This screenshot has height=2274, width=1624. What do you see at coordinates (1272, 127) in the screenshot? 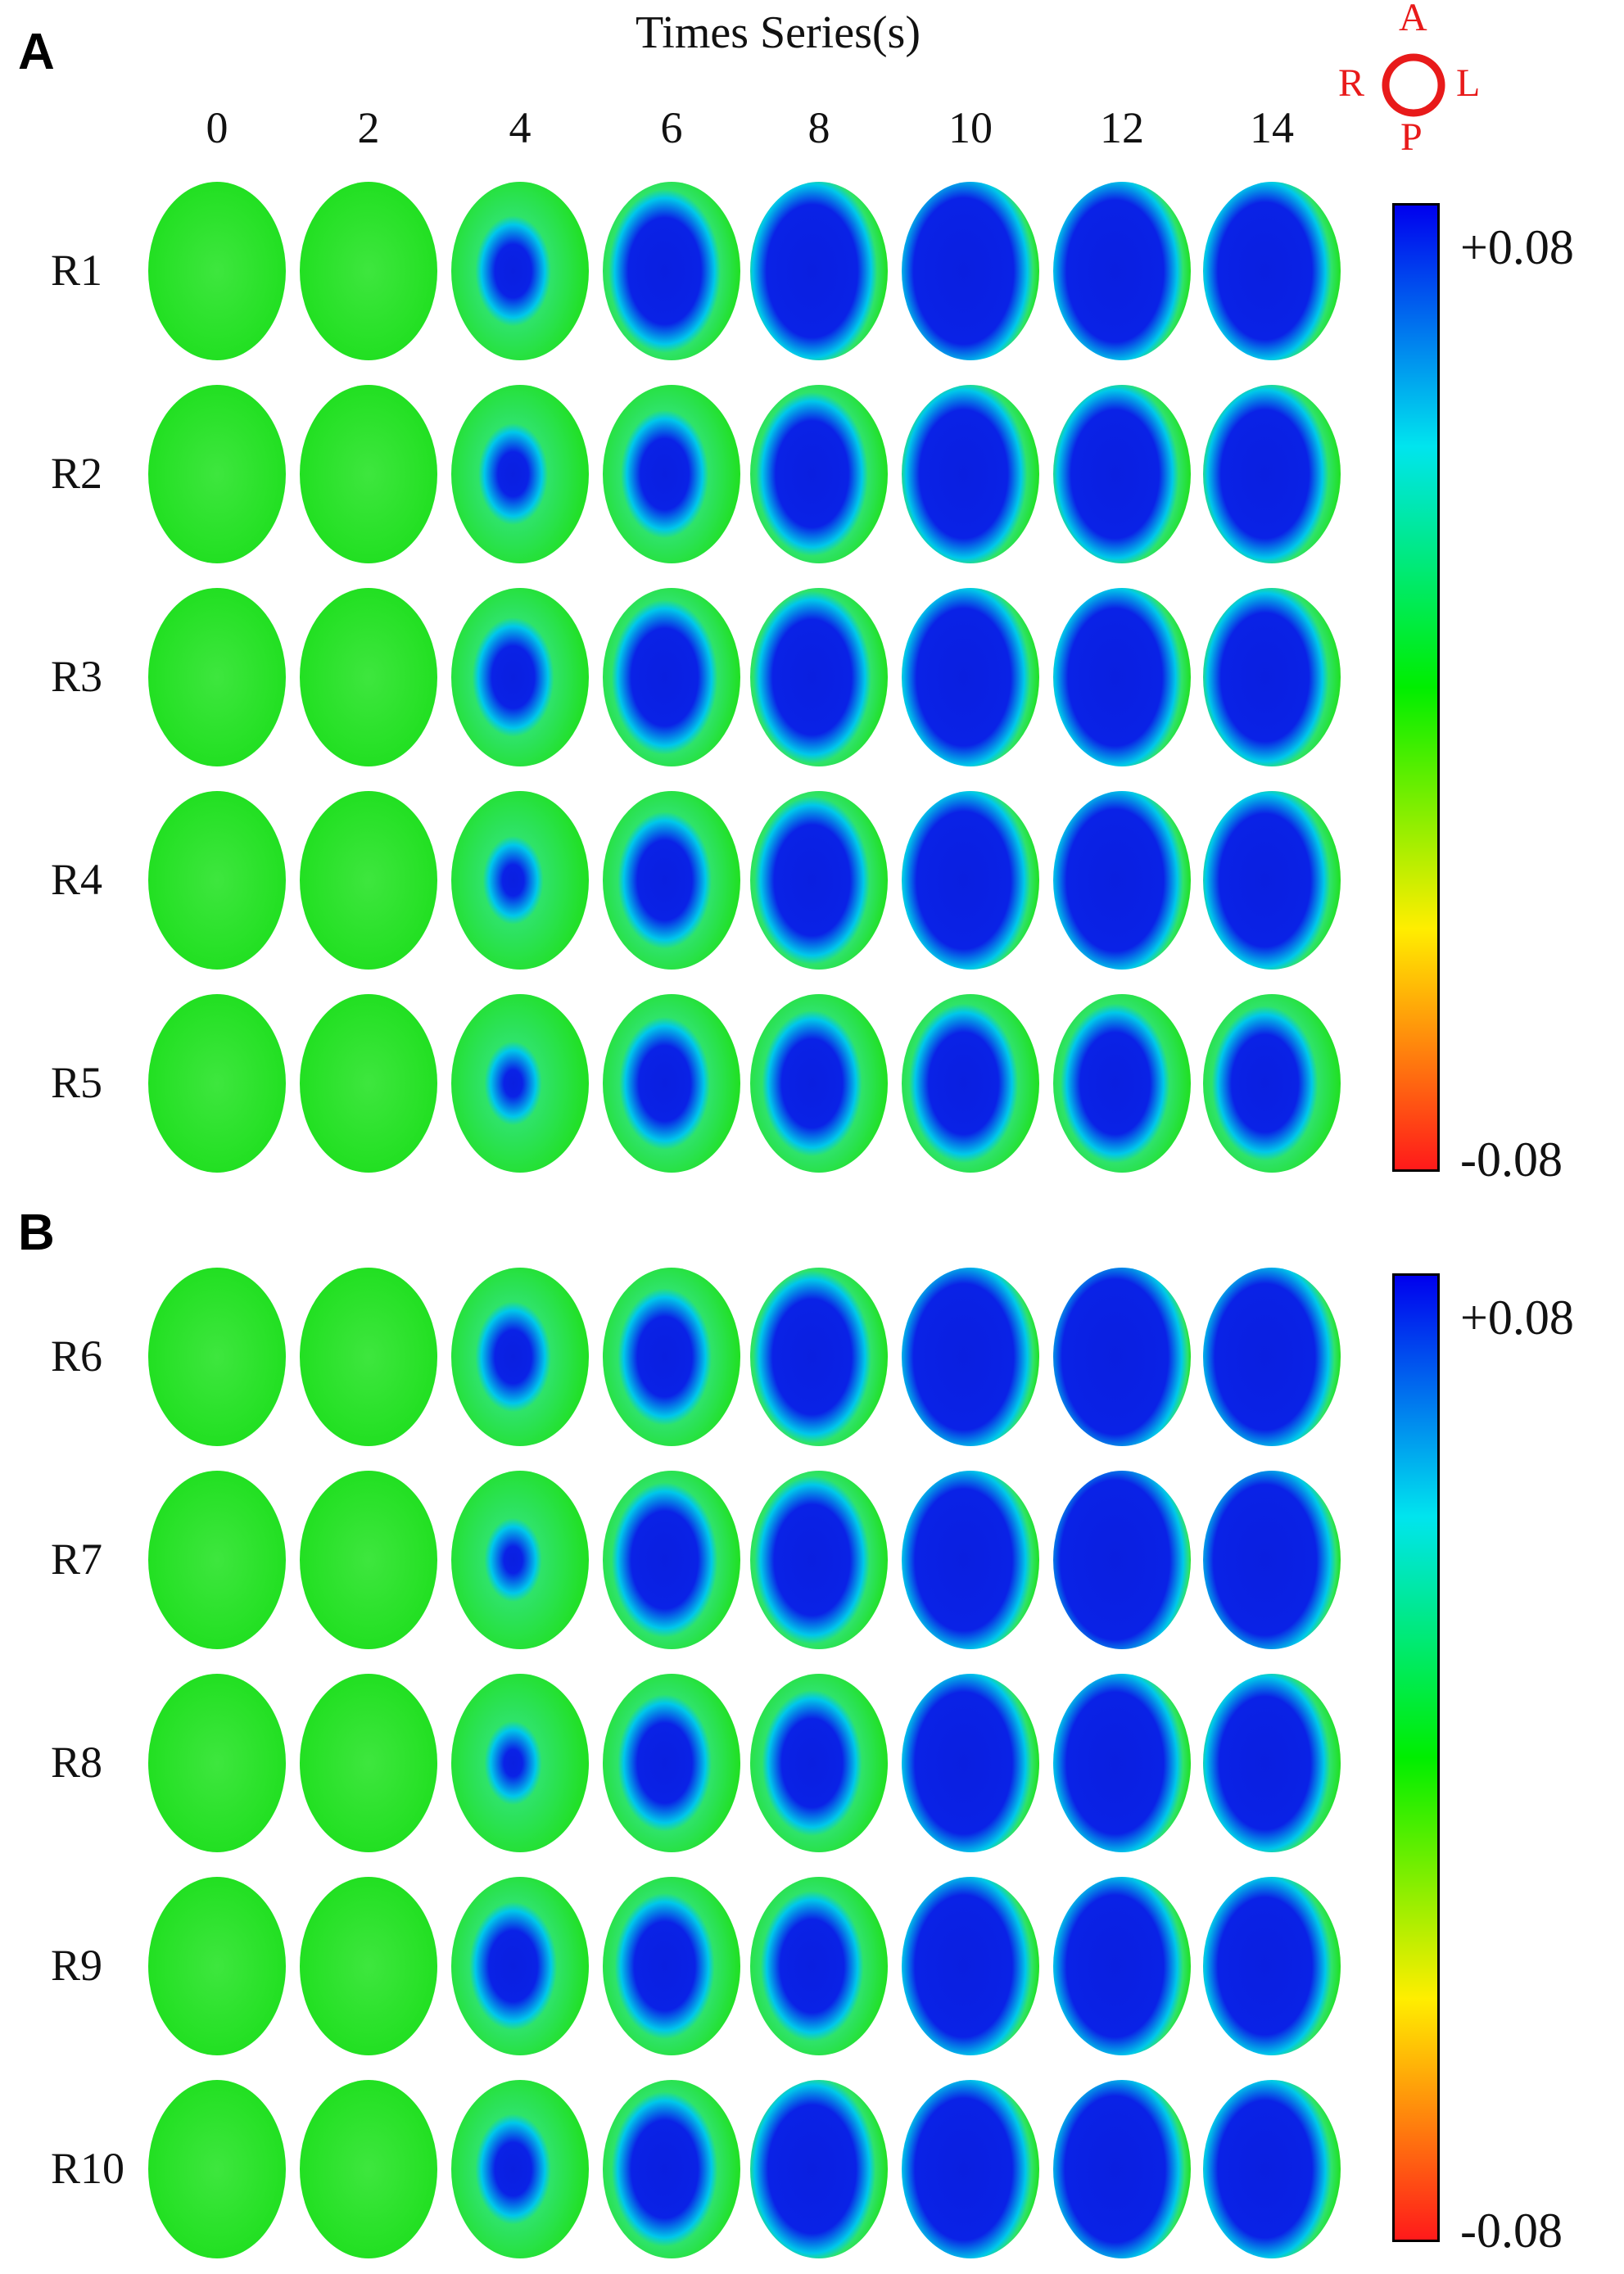
I see `time-tick-label: 14` at bounding box center [1272, 127].